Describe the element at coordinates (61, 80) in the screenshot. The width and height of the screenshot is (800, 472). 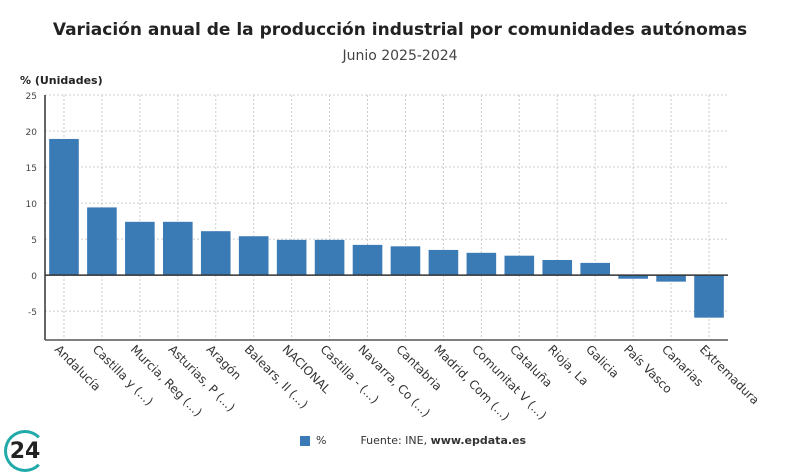
I see `y-axis-label: % (Unidades)` at that location.